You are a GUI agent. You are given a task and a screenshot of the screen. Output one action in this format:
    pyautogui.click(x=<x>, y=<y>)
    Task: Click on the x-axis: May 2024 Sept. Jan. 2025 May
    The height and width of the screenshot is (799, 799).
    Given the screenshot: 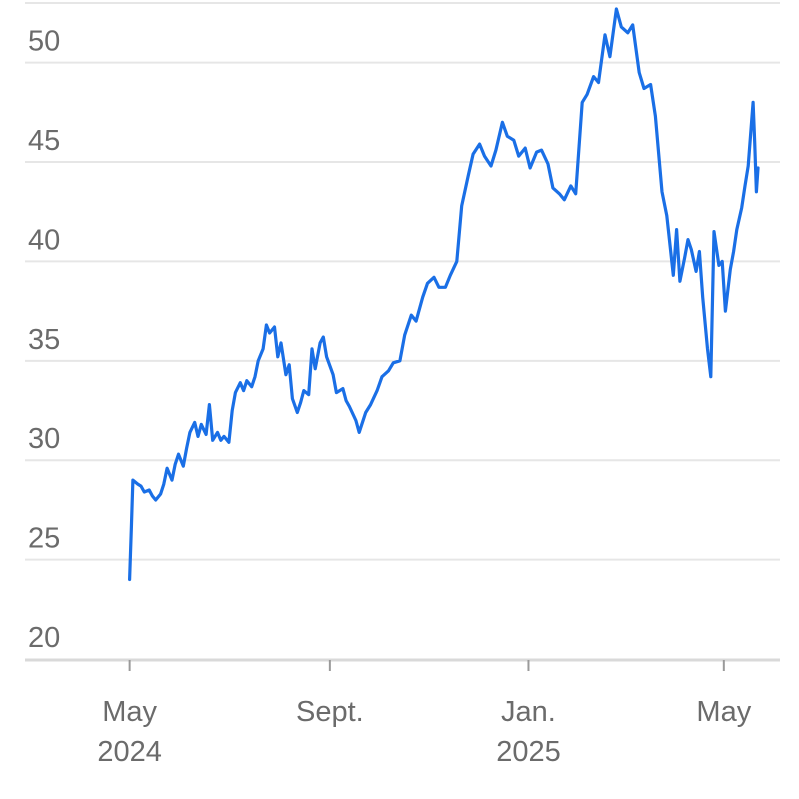 What is the action you would take?
    pyautogui.click(x=402, y=713)
    